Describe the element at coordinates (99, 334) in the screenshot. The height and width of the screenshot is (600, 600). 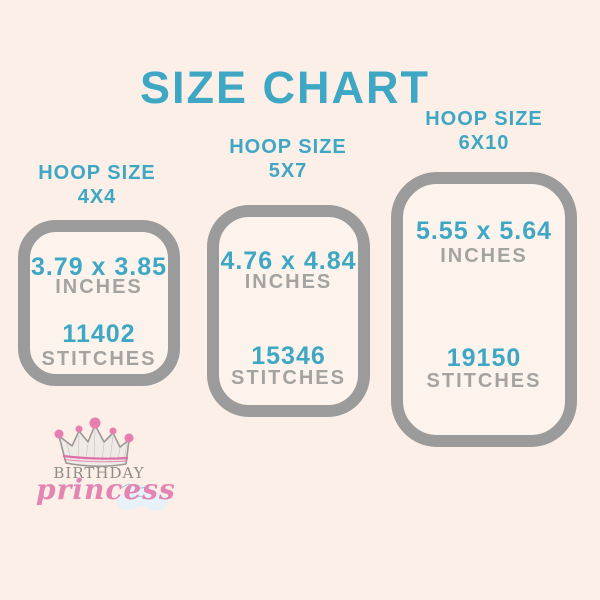
I see `stitch-count: 11402` at that location.